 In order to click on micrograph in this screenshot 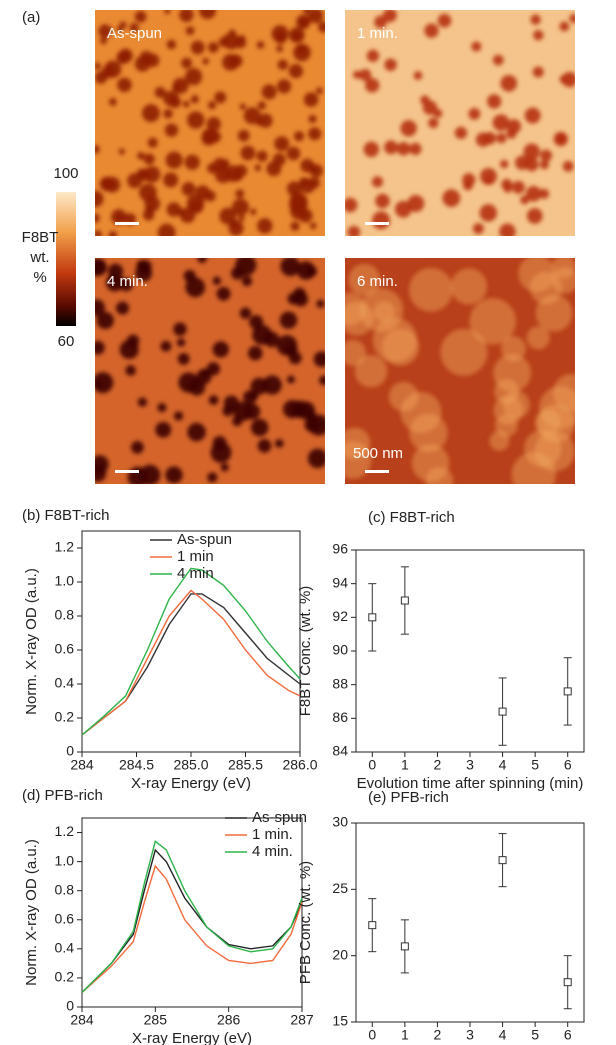, I will do `click(210, 371)`.